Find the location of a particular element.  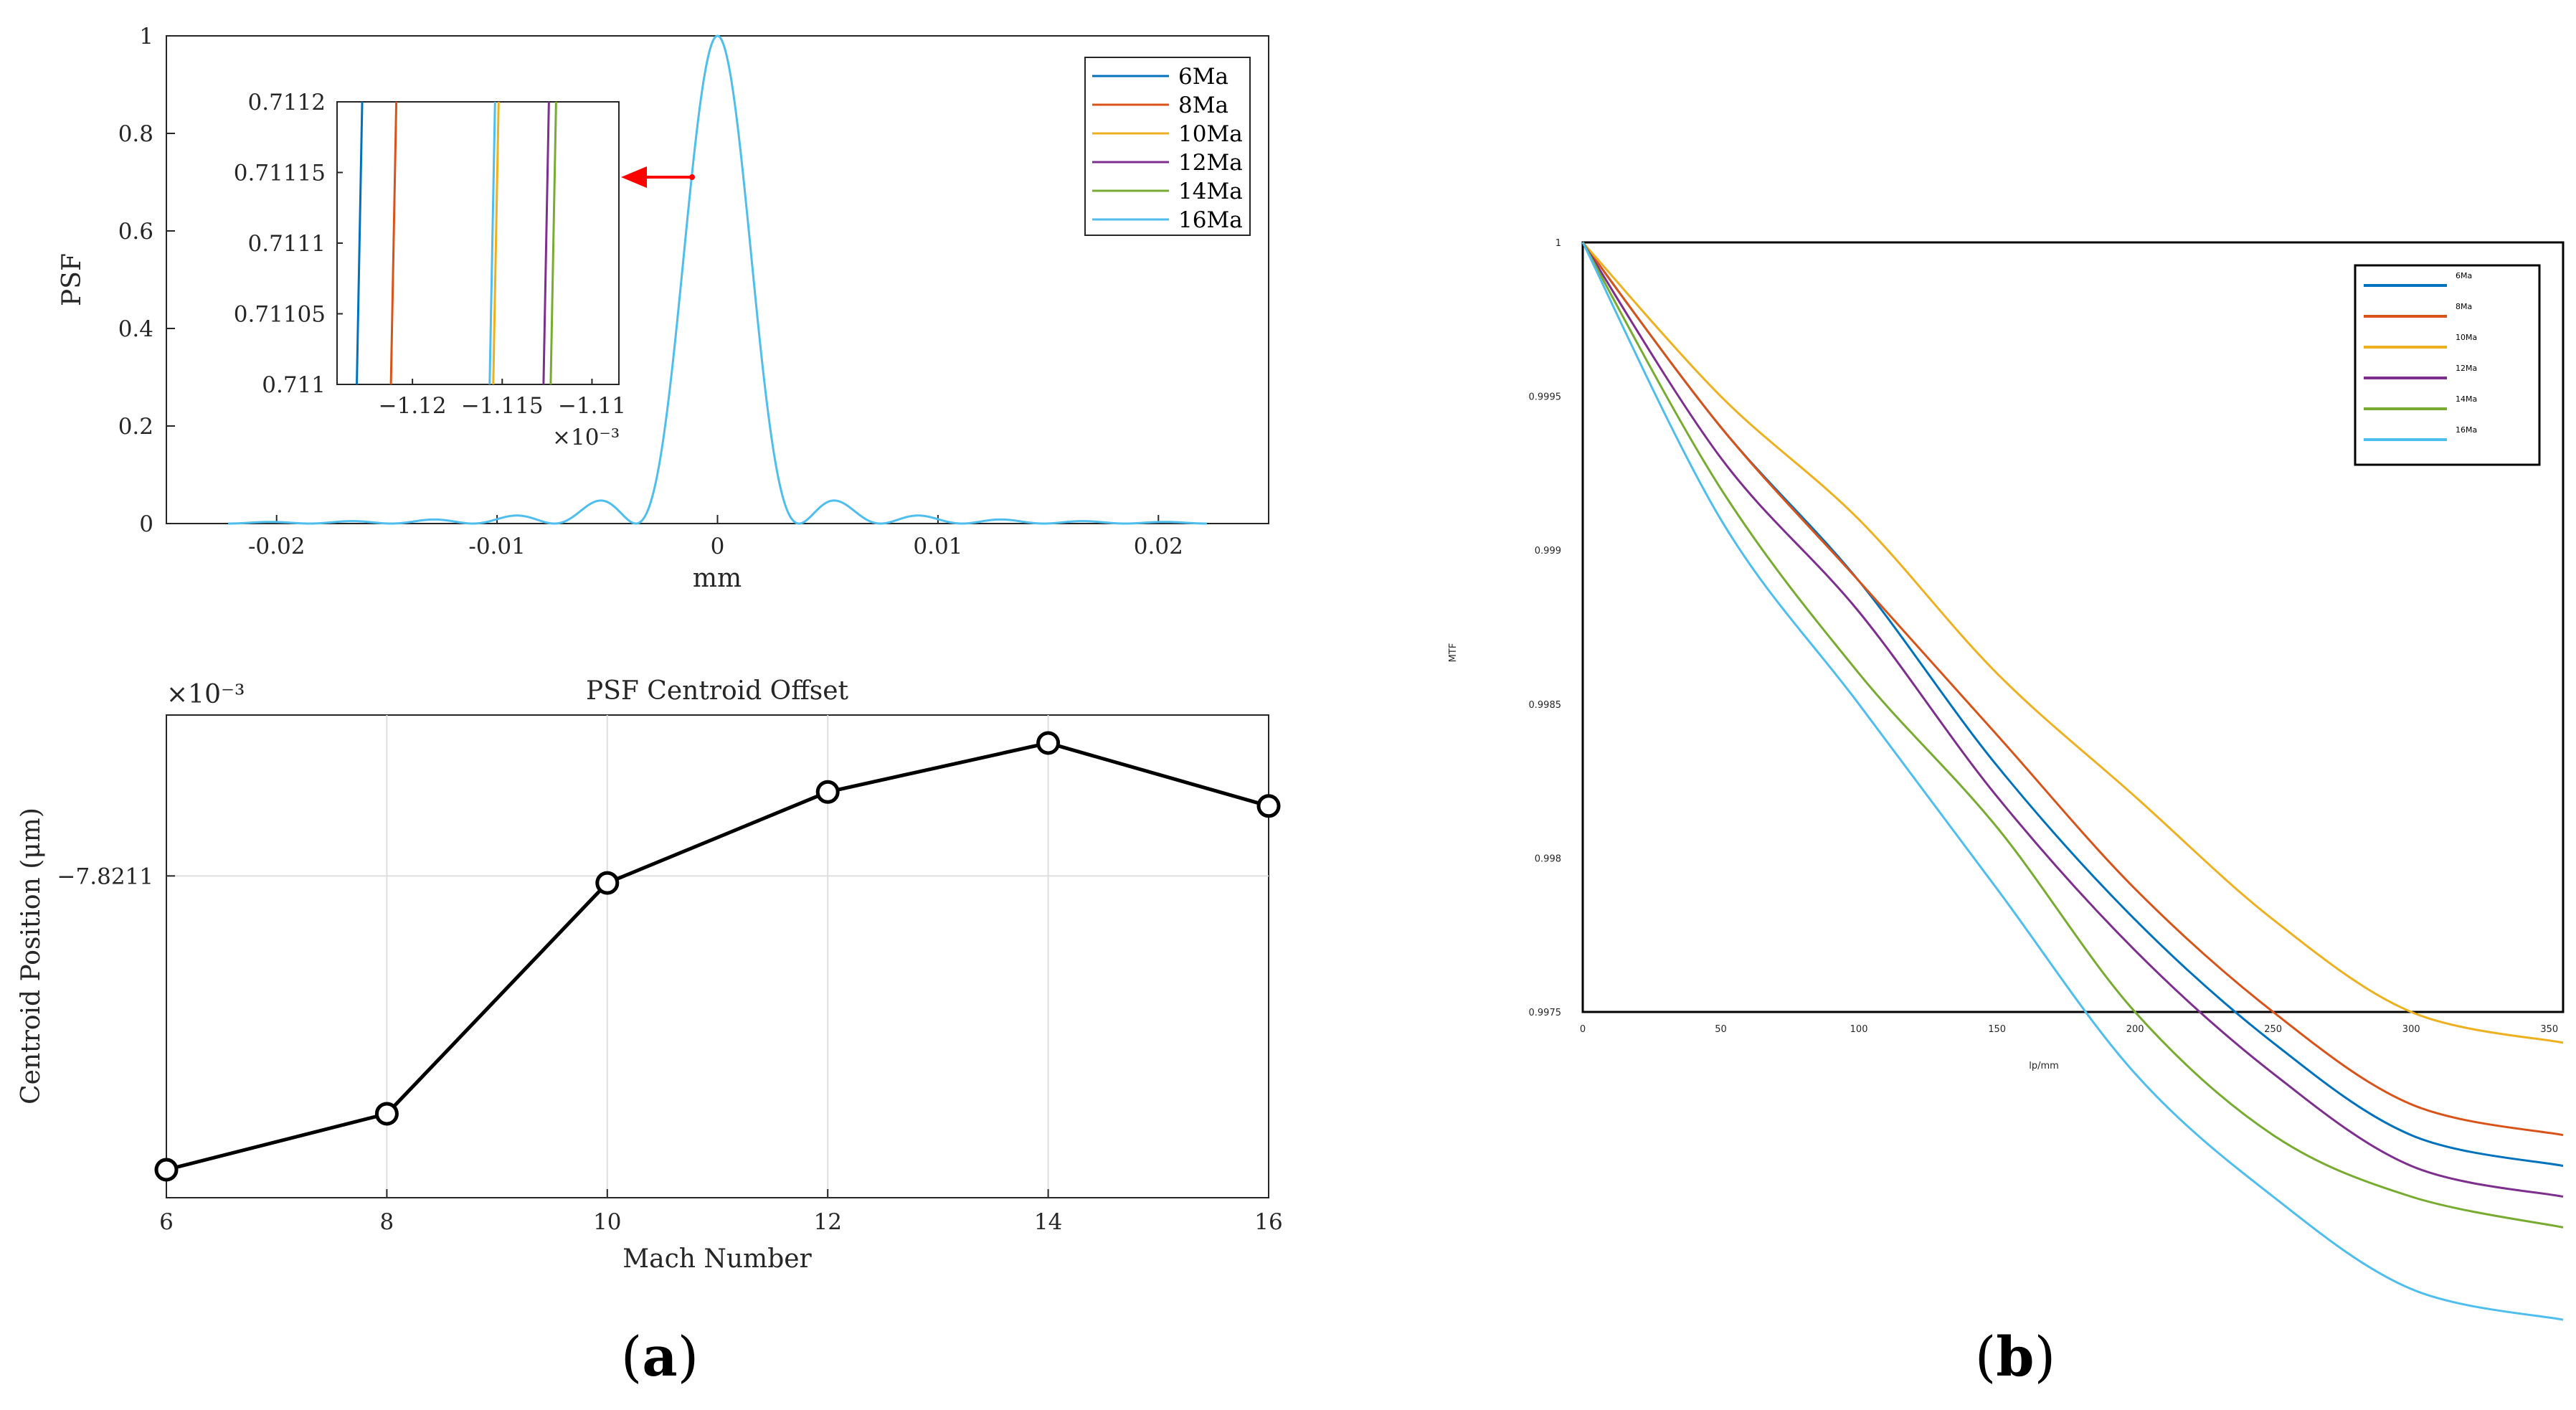

psf-x-tick-label: -0.01 is located at coordinates (497, 546).